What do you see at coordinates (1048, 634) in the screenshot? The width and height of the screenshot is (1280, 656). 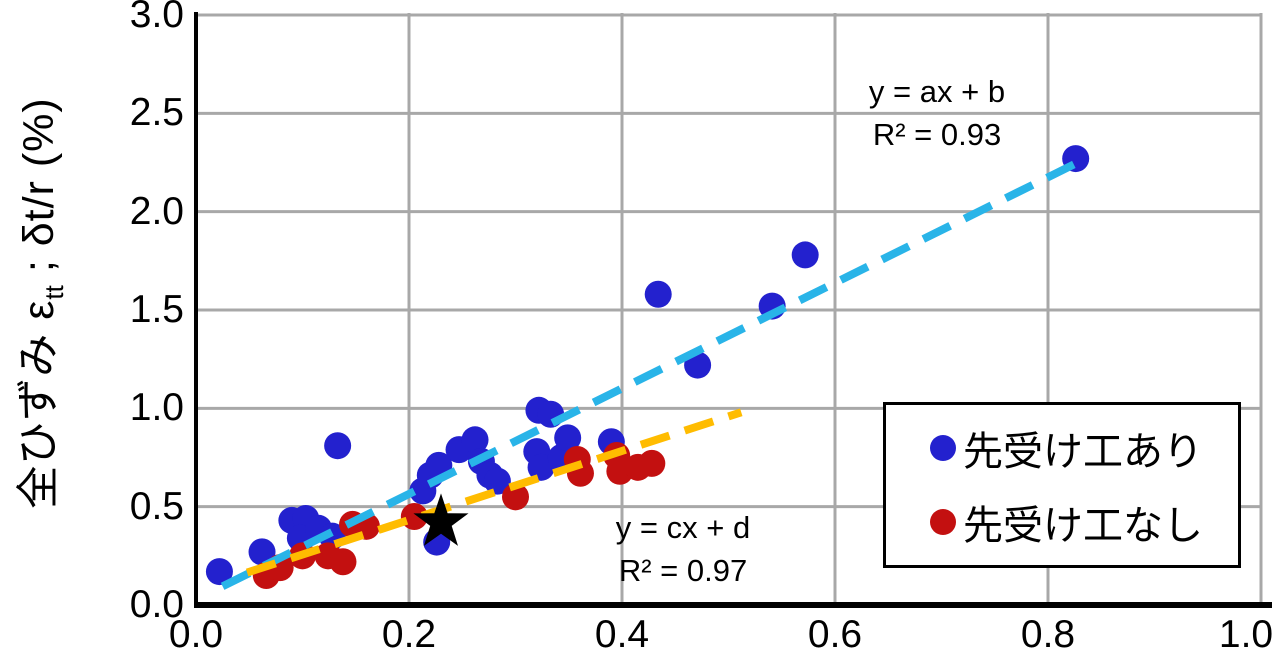 I see `x-tick-label: 0.8` at bounding box center [1048, 634].